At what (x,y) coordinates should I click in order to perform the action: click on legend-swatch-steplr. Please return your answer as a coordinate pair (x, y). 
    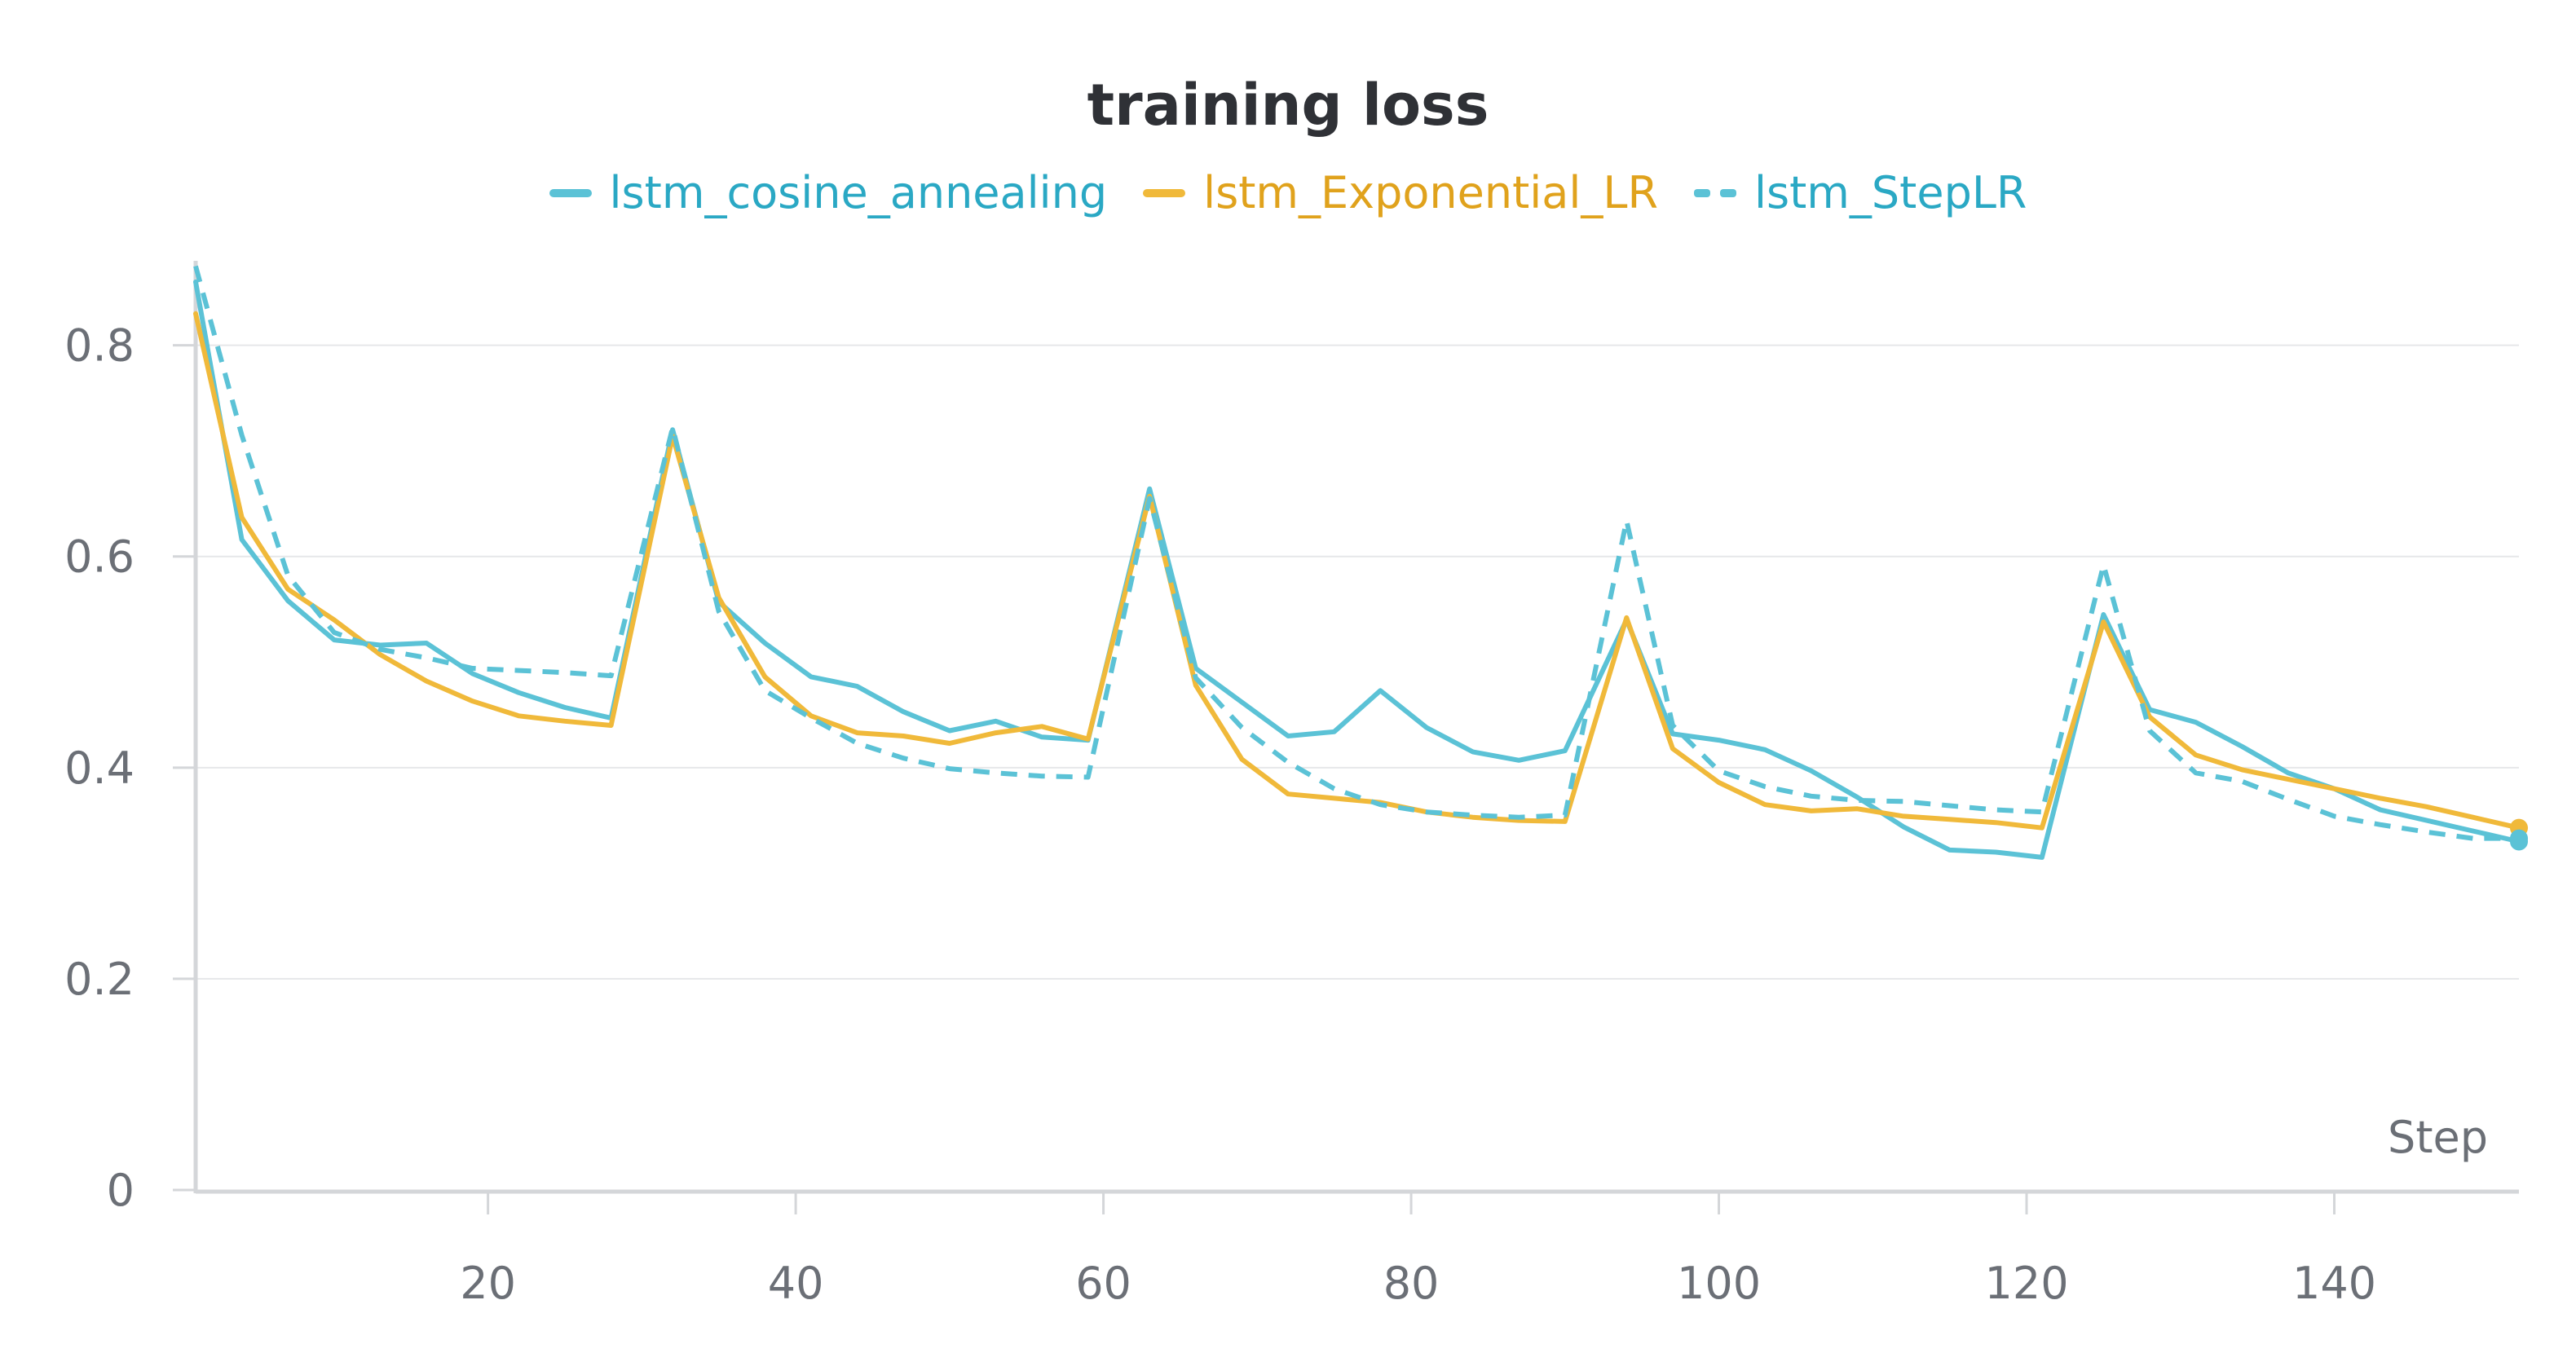
    Looking at the image, I should click on (1714, 192).